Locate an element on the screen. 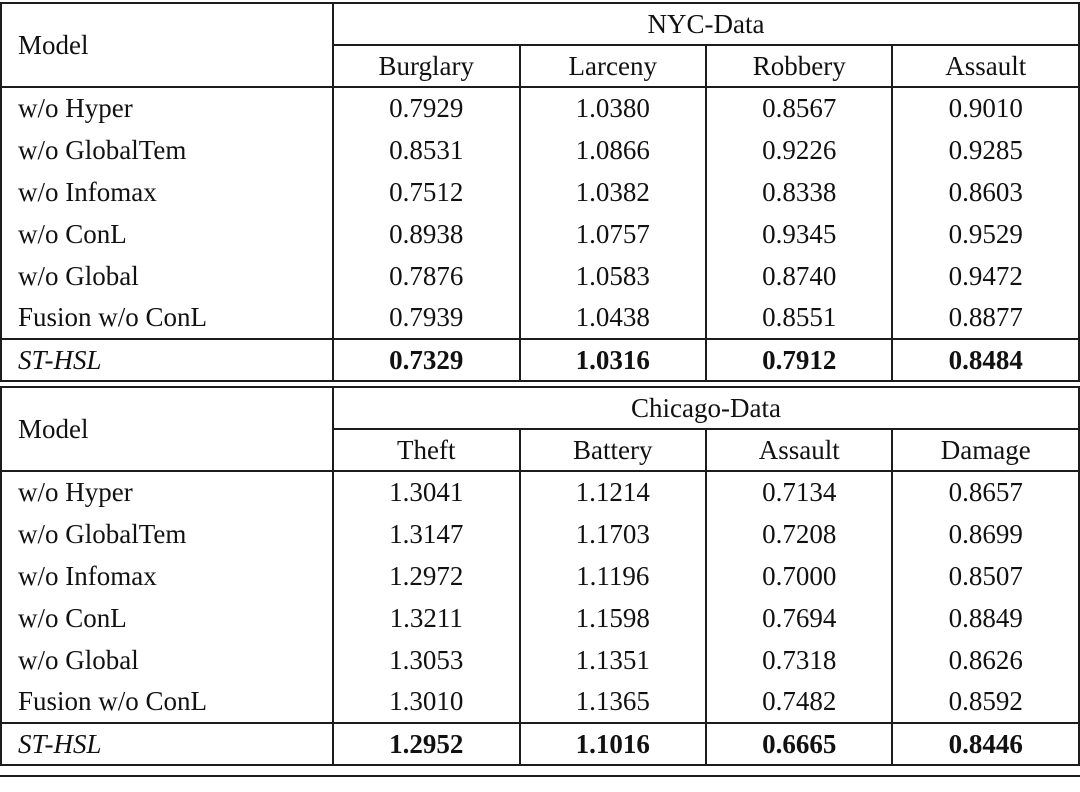  column-header-theft: Theft is located at coordinates (426, 450).